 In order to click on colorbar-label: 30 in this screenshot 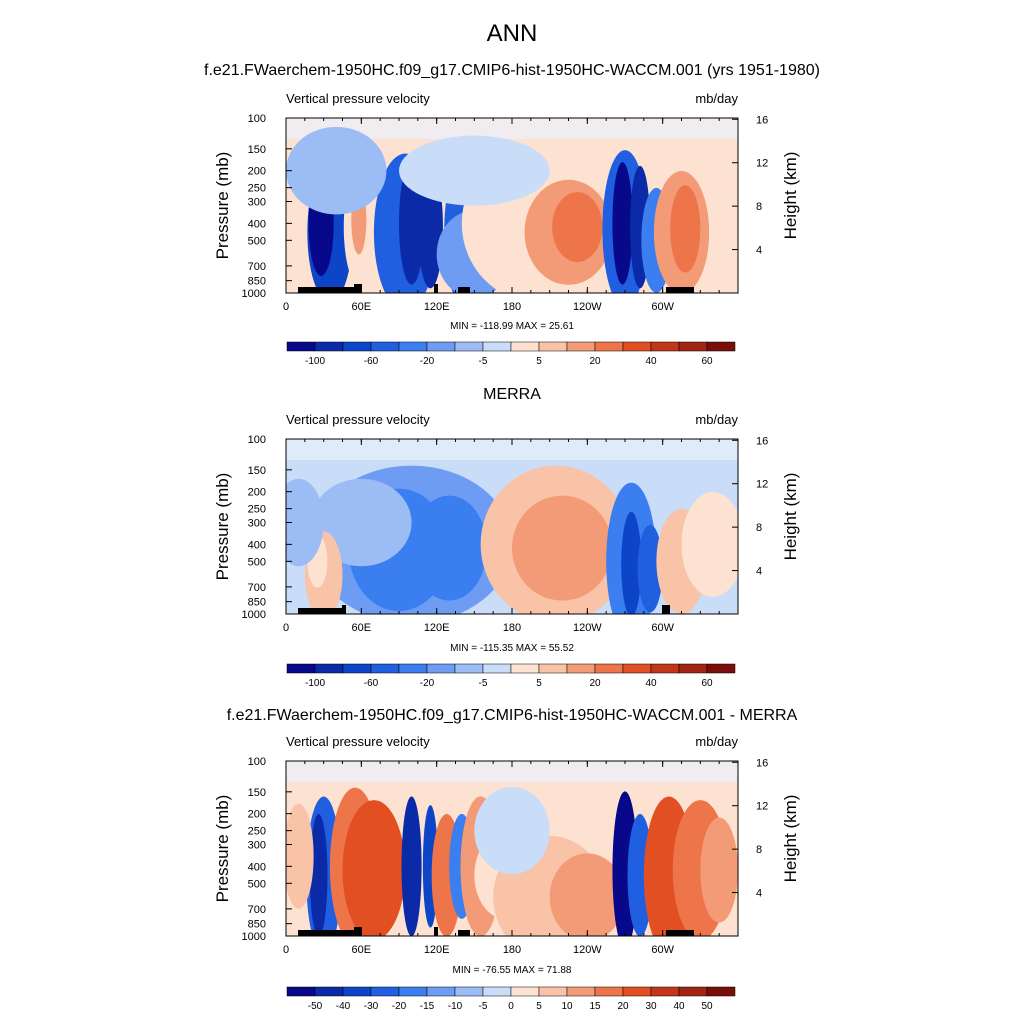, I will do `click(651, 1006)`.